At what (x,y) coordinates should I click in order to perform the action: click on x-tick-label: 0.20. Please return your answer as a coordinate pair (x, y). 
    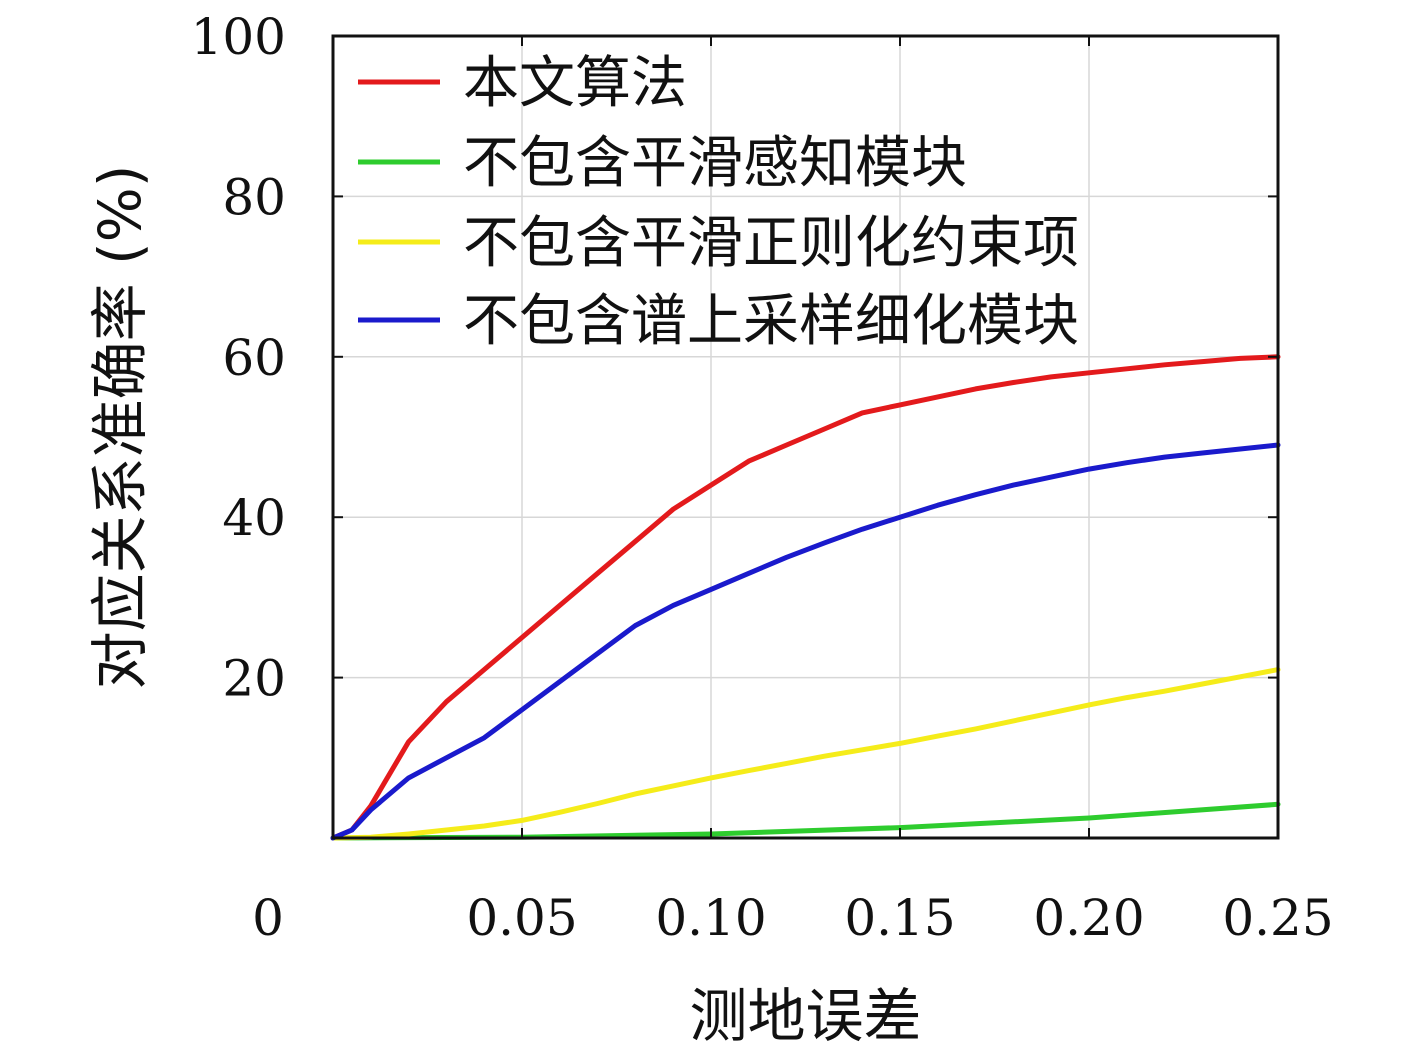
    Looking at the image, I should click on (1088, 918).